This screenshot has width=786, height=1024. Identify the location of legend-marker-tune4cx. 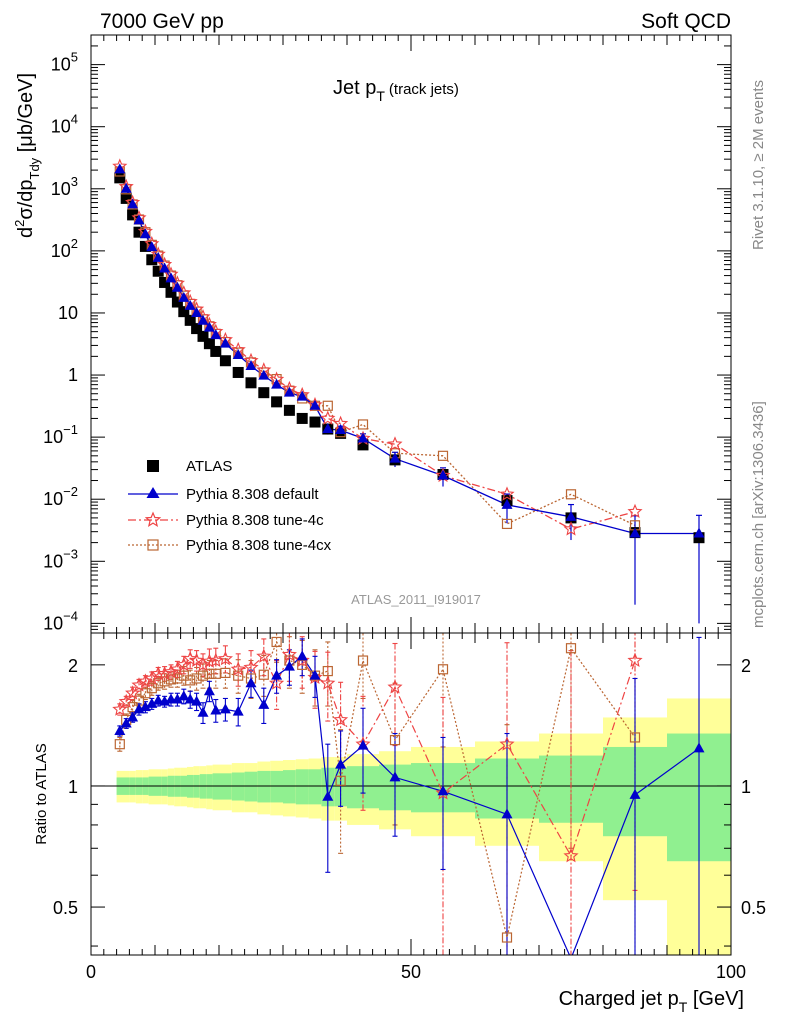
(153, 545).